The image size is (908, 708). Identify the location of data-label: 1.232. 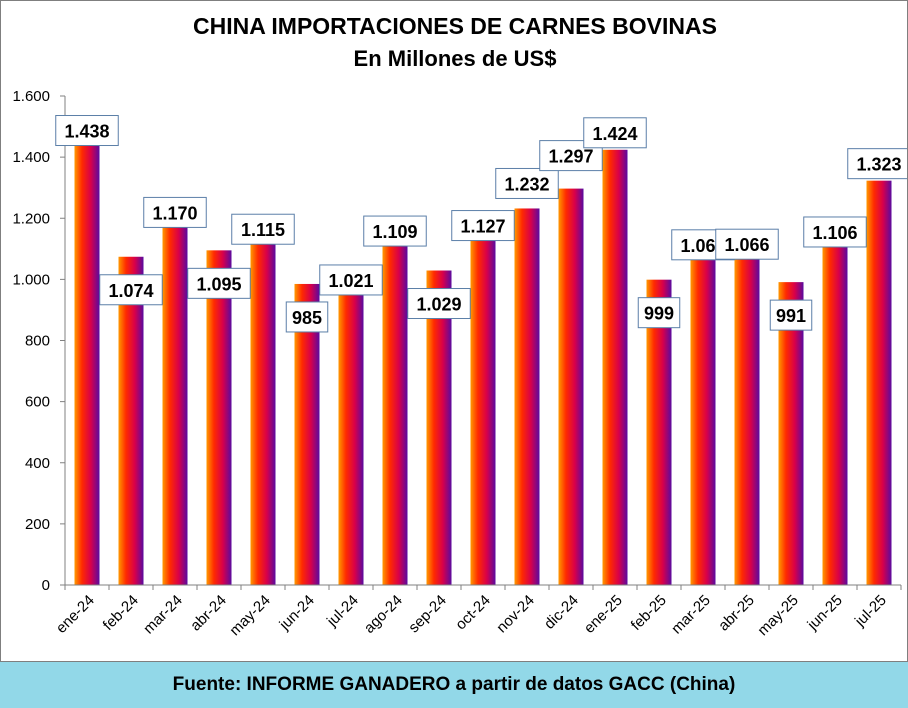
(527, 183).